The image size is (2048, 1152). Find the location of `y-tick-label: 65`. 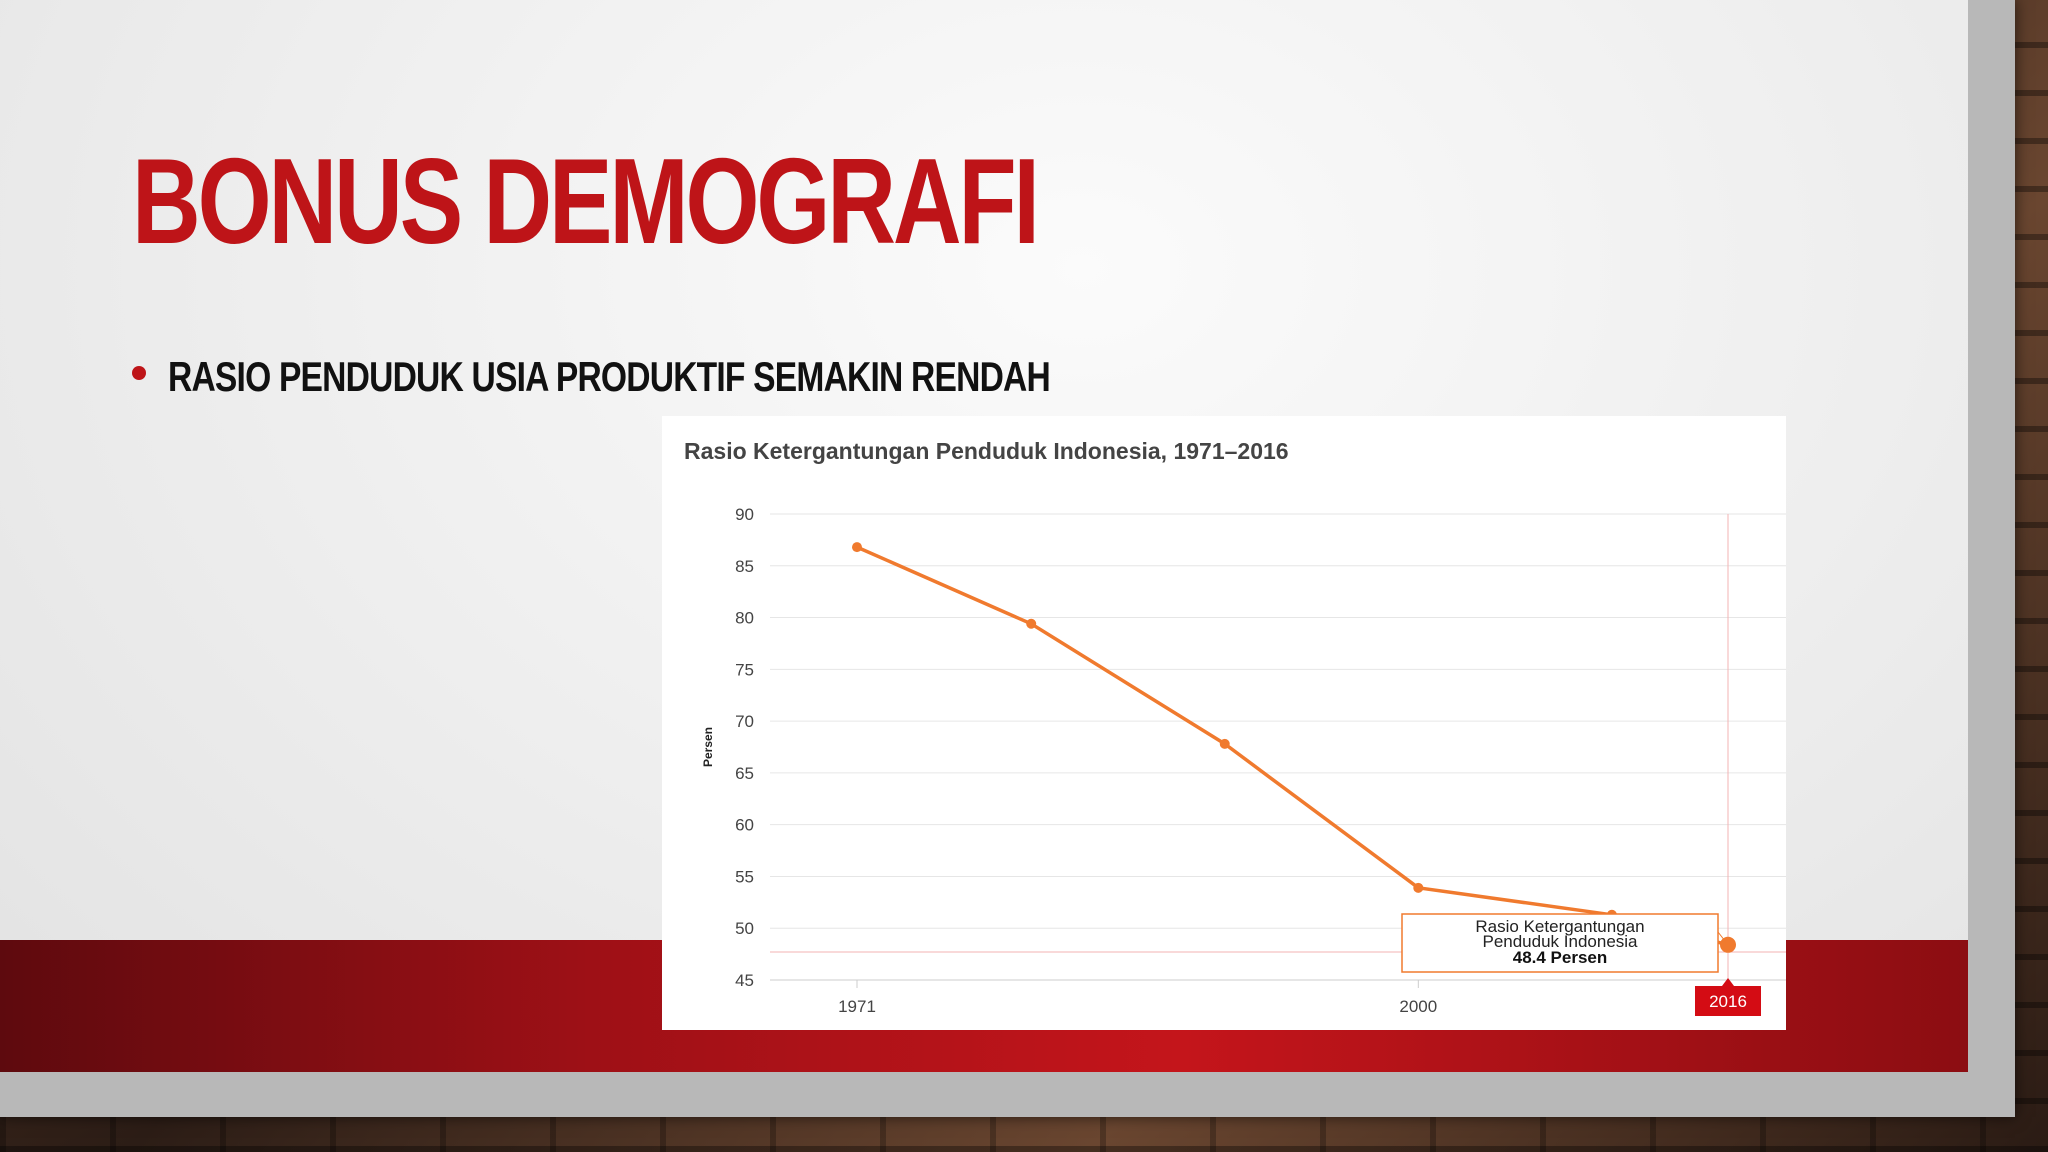

y-tick-label: 65 is located at coordinates (744, 773).